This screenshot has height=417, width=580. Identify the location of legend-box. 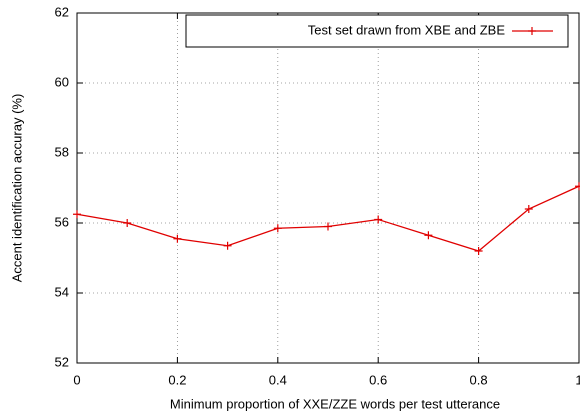
(377, 31).